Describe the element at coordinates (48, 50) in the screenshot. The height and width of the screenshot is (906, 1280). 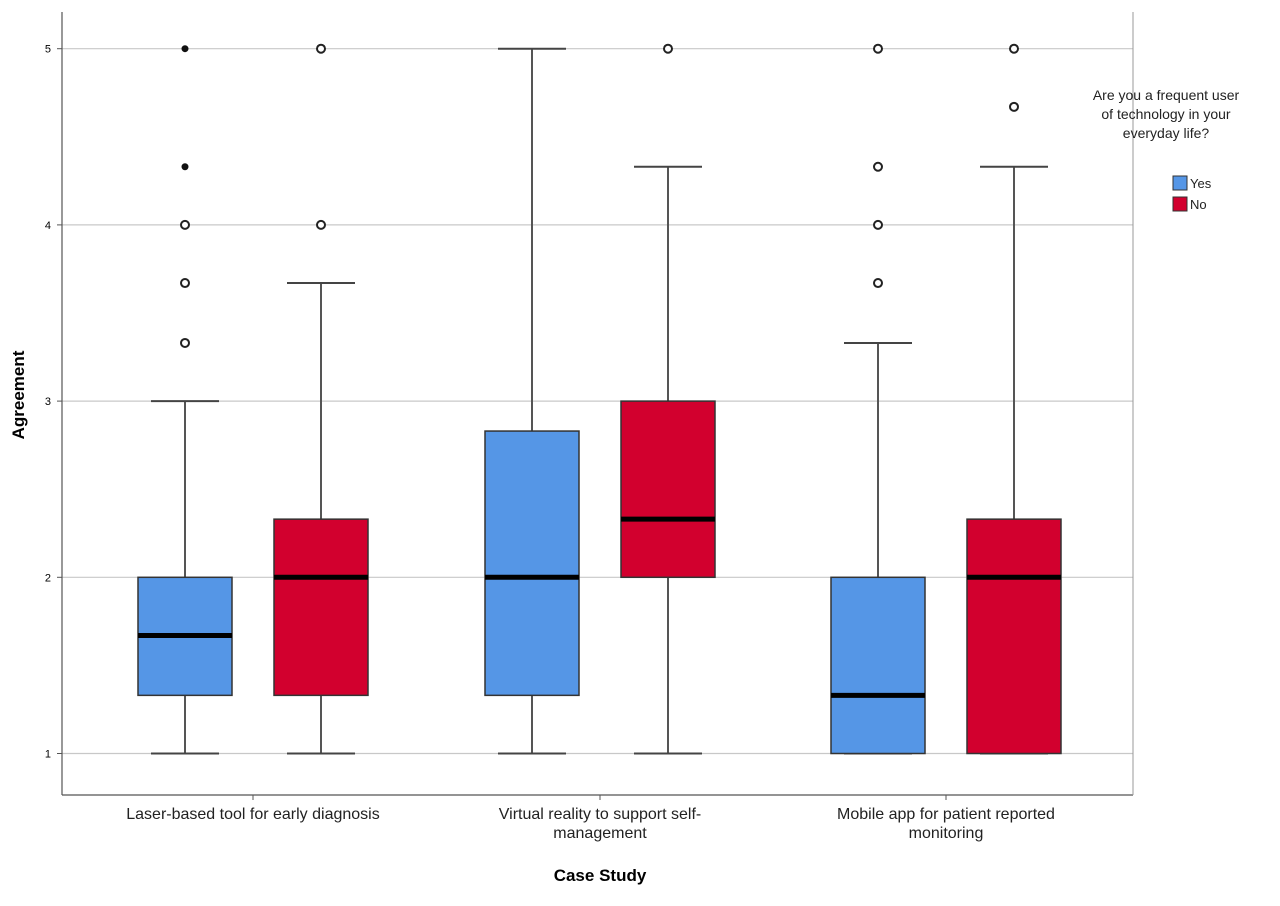
I see `y-tick-label-5: 5` at that location.